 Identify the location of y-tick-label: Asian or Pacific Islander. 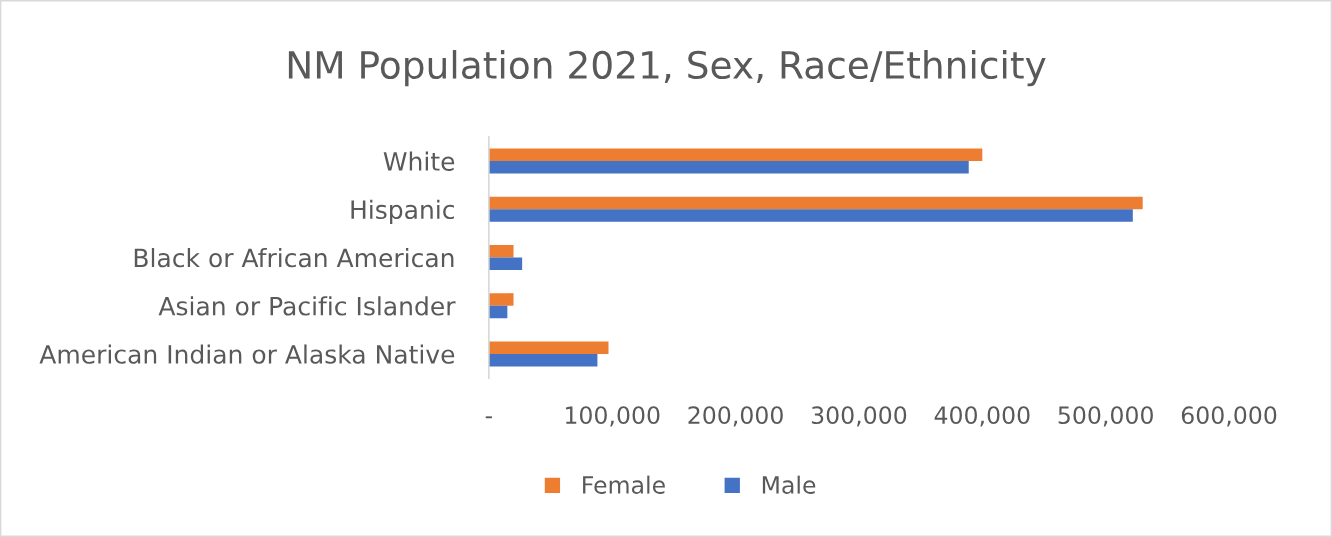
(307, 306).